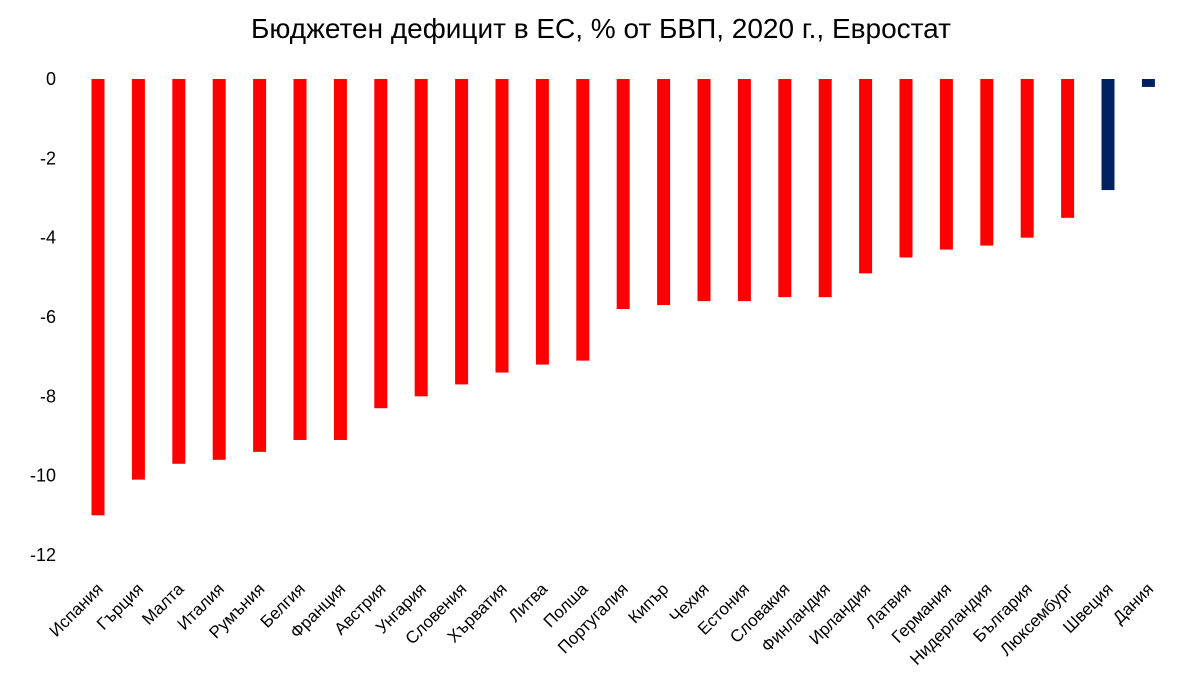  Describe the element at coordinates (1133, 603) in the screenshot. I see `x-tick-label: Дания` at that location.